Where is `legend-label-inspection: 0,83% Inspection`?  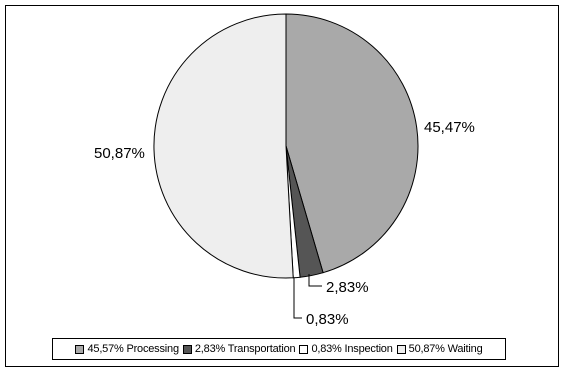 legend-label-inspection: 0,83% Inspection is located at coordinates (352, 349).